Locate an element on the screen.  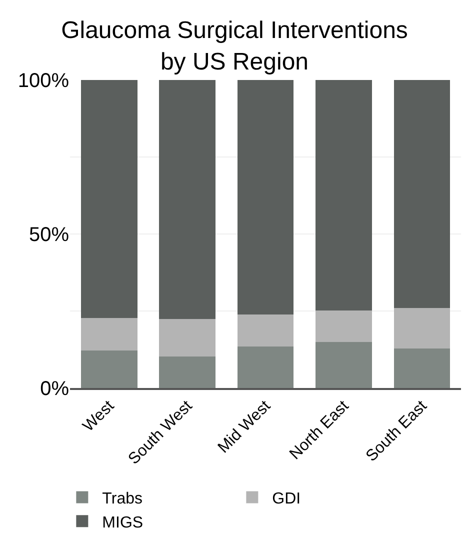
legend-label: GDI is located at coordinates (286, 499).